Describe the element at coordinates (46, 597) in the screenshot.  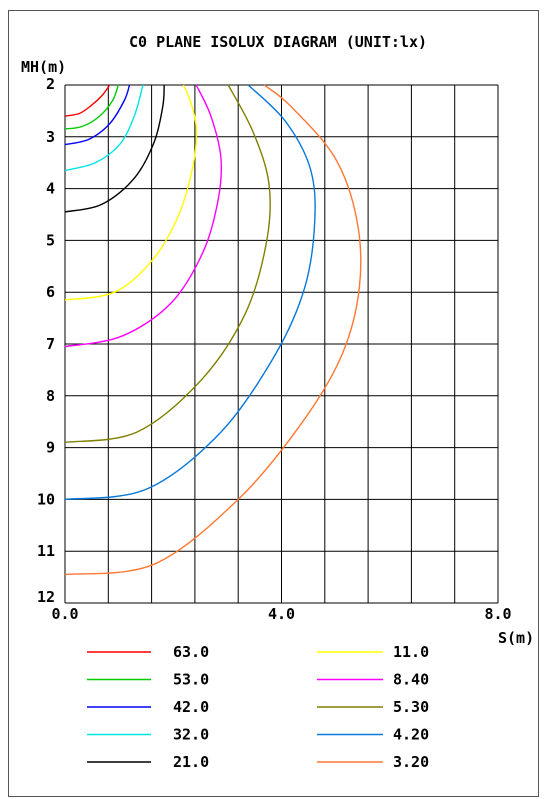
I see `y-tick-label: 12` at that location.